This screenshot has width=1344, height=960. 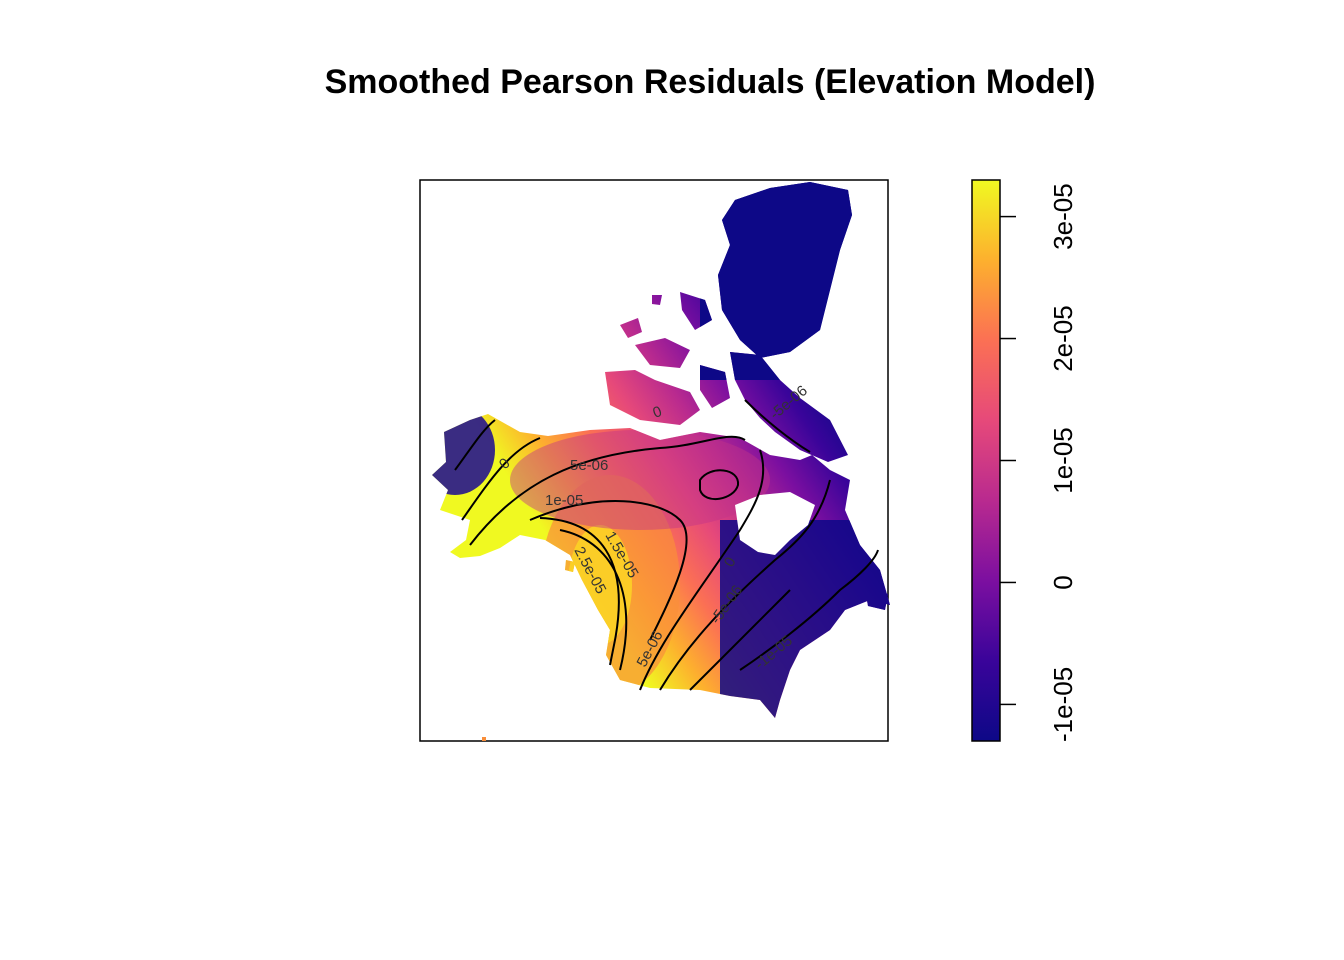 What do you see at coordinates (986, 460) in the screenshot?
I see `colorbar` at bounding box center [986, 460].